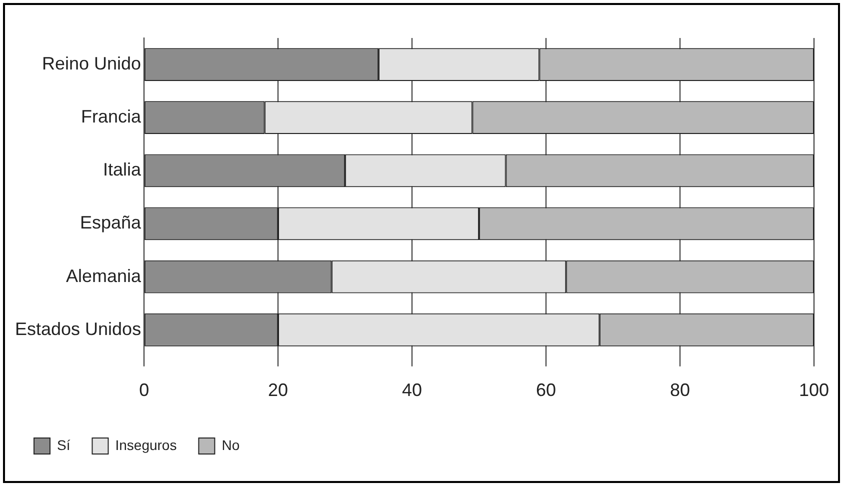 Image resolution: width=843 pixels, height=486 pixels. Describe the element at coordinates (111, 116) in the screenshot. I see `y-tick-label: Francia` at that location.